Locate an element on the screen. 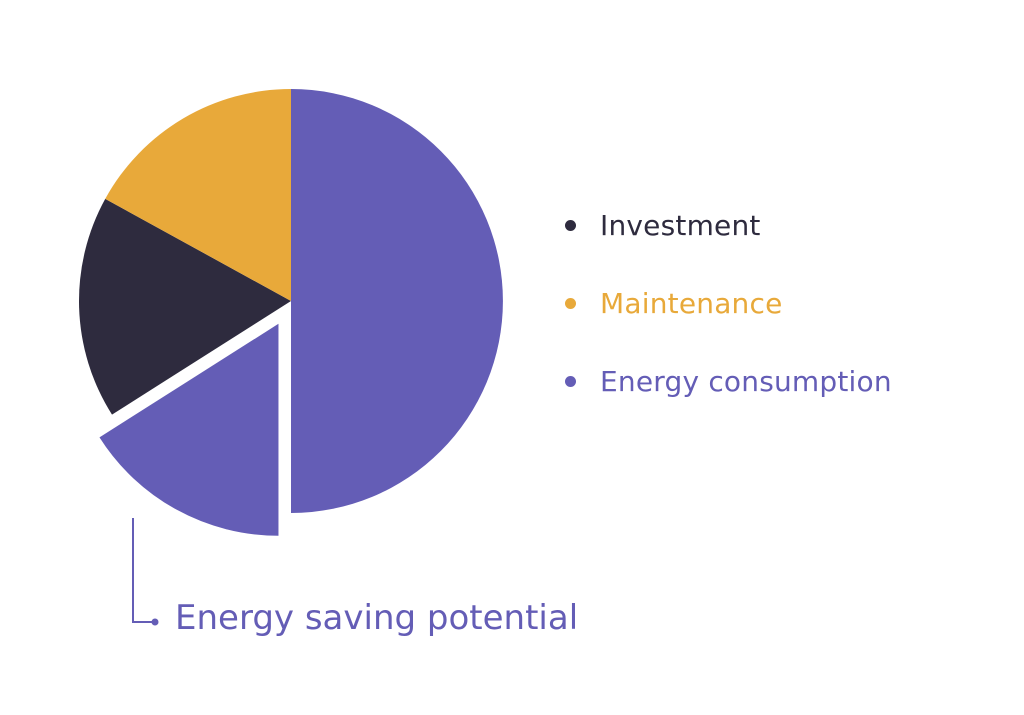 Image resolution: width=1024 pixels, height=715 pixels. callout-energy-saving-potential: Energy saving potential is located at coordinates (377, 618).